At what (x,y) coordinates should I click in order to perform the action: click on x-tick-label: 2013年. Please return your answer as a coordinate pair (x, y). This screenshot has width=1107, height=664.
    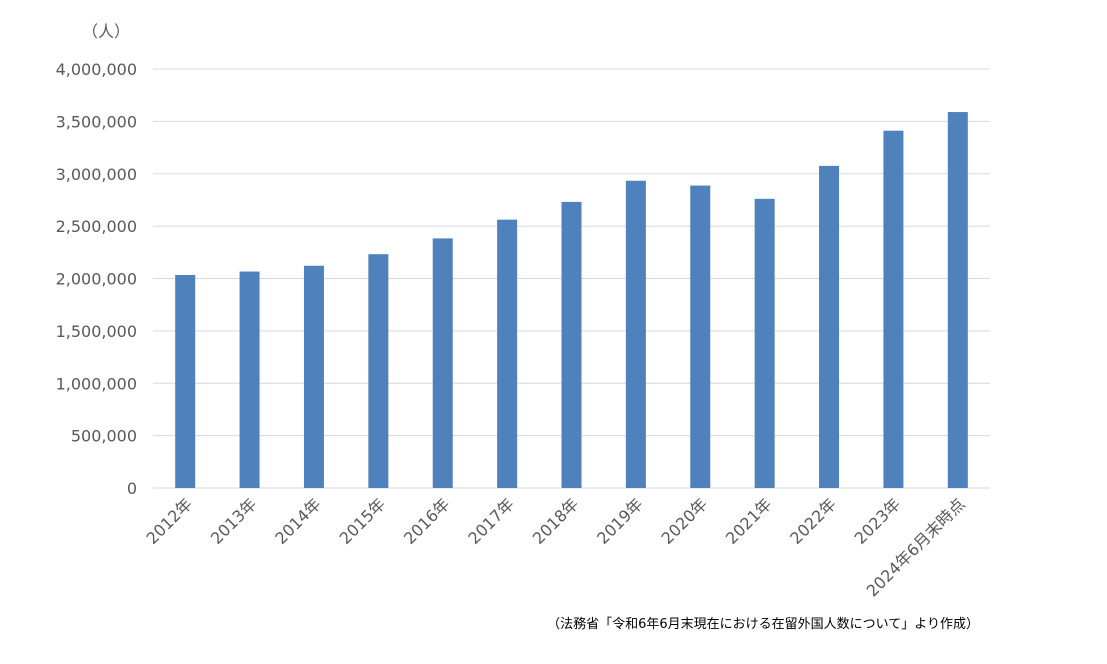
    Looking at the image, I should click on (234, 521).